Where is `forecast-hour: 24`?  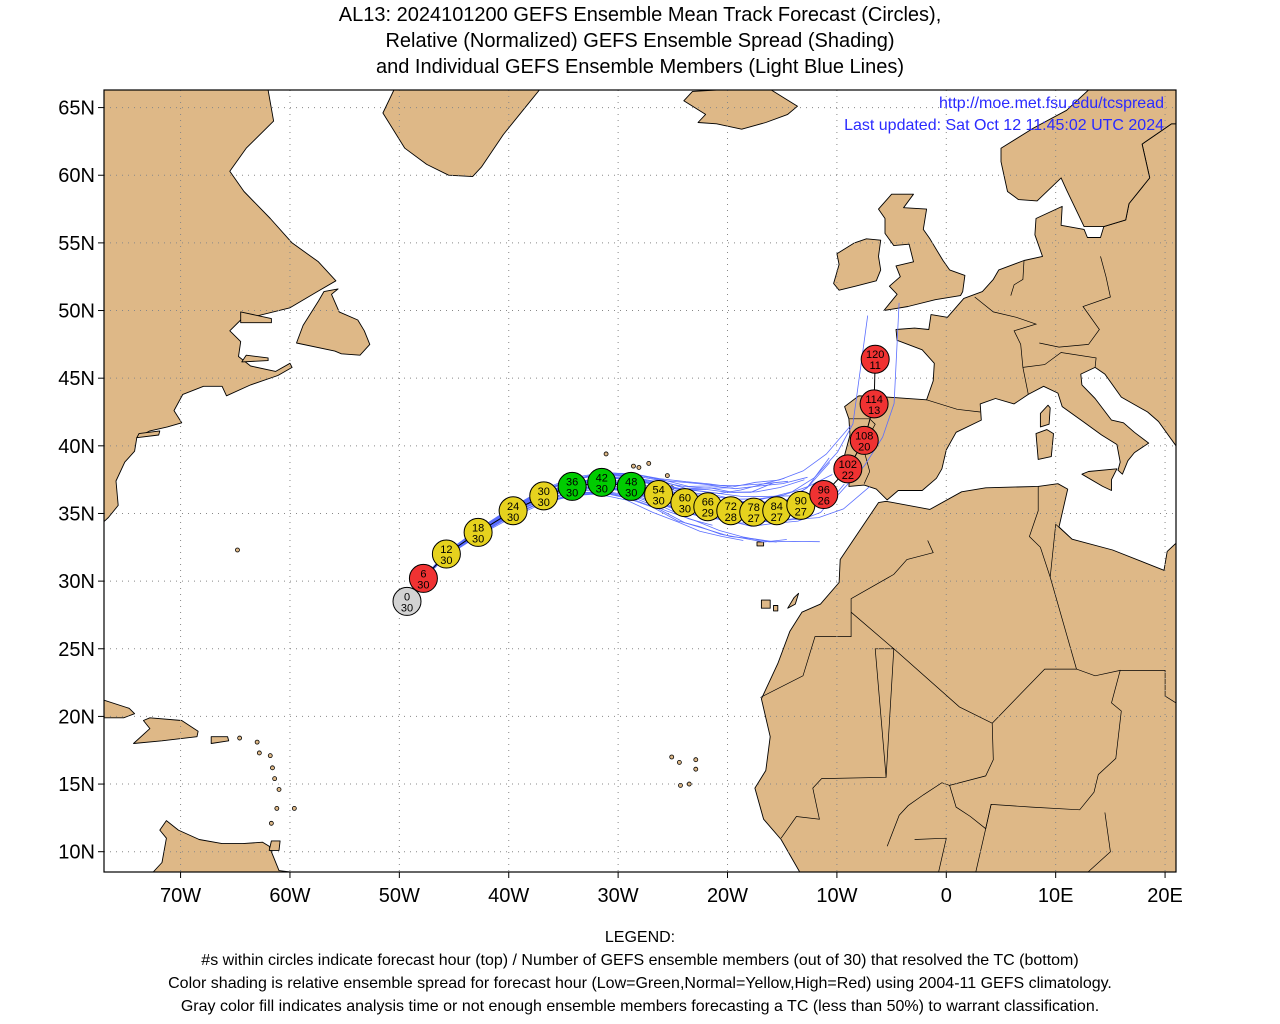
forecast-hour: 24 is located at coordinates (513, 507).